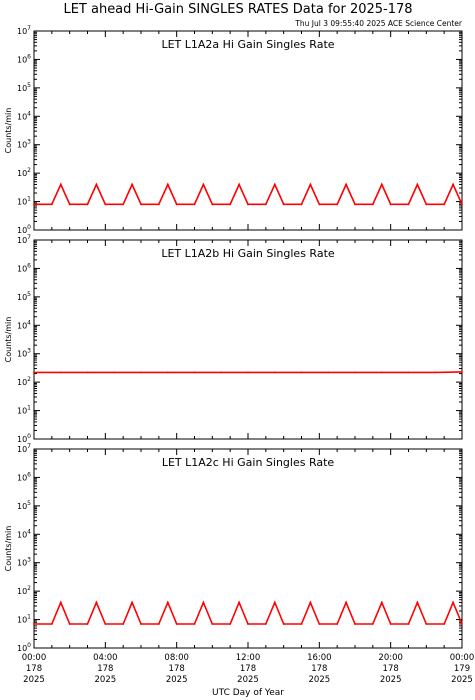  What do you see at coordinates (24, 115) in the screenshot?
I see `y-tick-label: 10⁴` at bounding box center [24, 115].